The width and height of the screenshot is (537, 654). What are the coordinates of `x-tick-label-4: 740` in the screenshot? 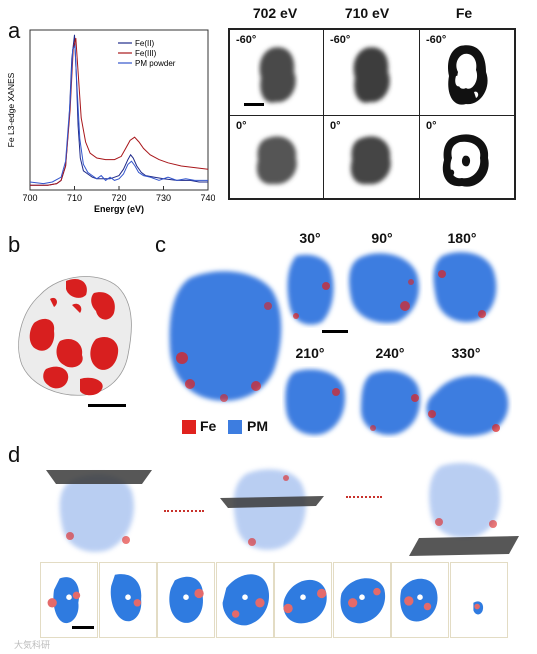 It's located at (207, 198).